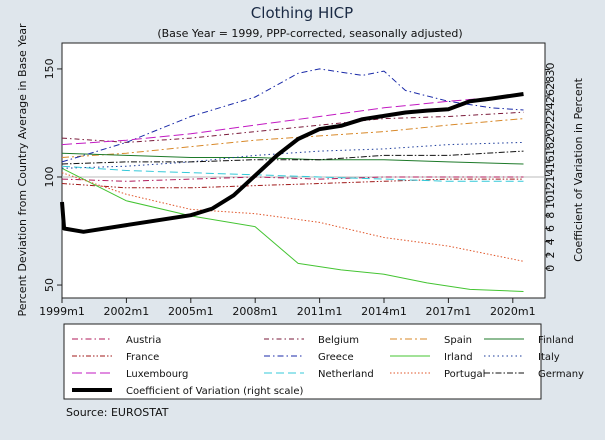 This screenshot has height=440, width=605. I want to click on legend-label: Greece, so click(336, 357).